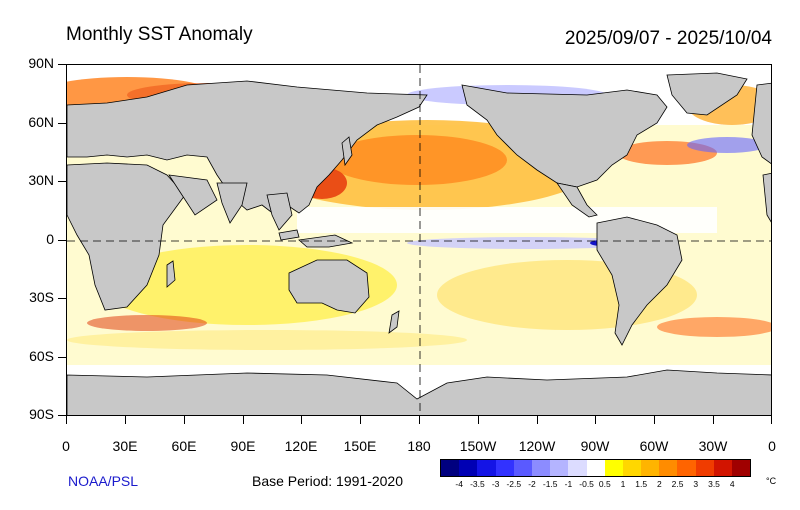 The height and width of the screenshot is (510, 800). What do you see at coordinates (604, 484) in the screenshot?
I see `colorbar-tick-label: 0.5` at bounding box center [604, 484].